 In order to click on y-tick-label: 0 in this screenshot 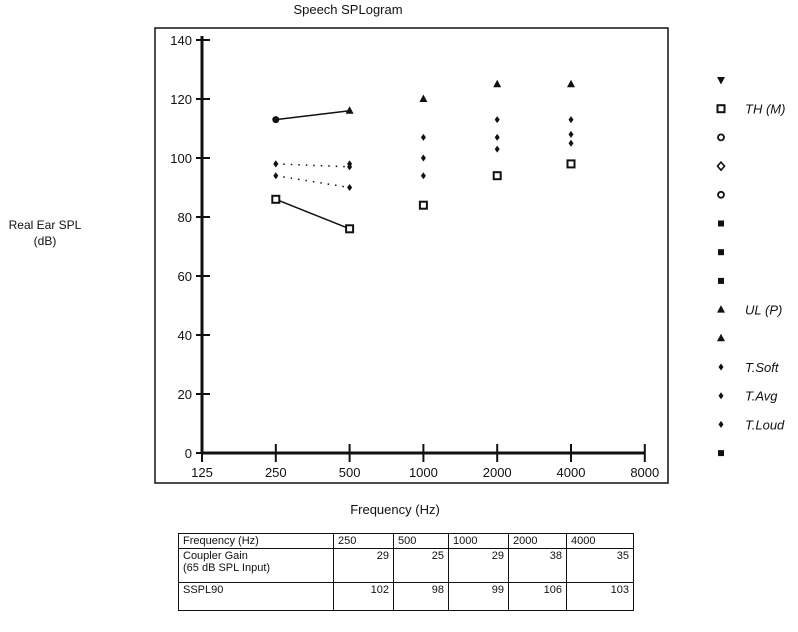, I will do `click(188, 453)`.